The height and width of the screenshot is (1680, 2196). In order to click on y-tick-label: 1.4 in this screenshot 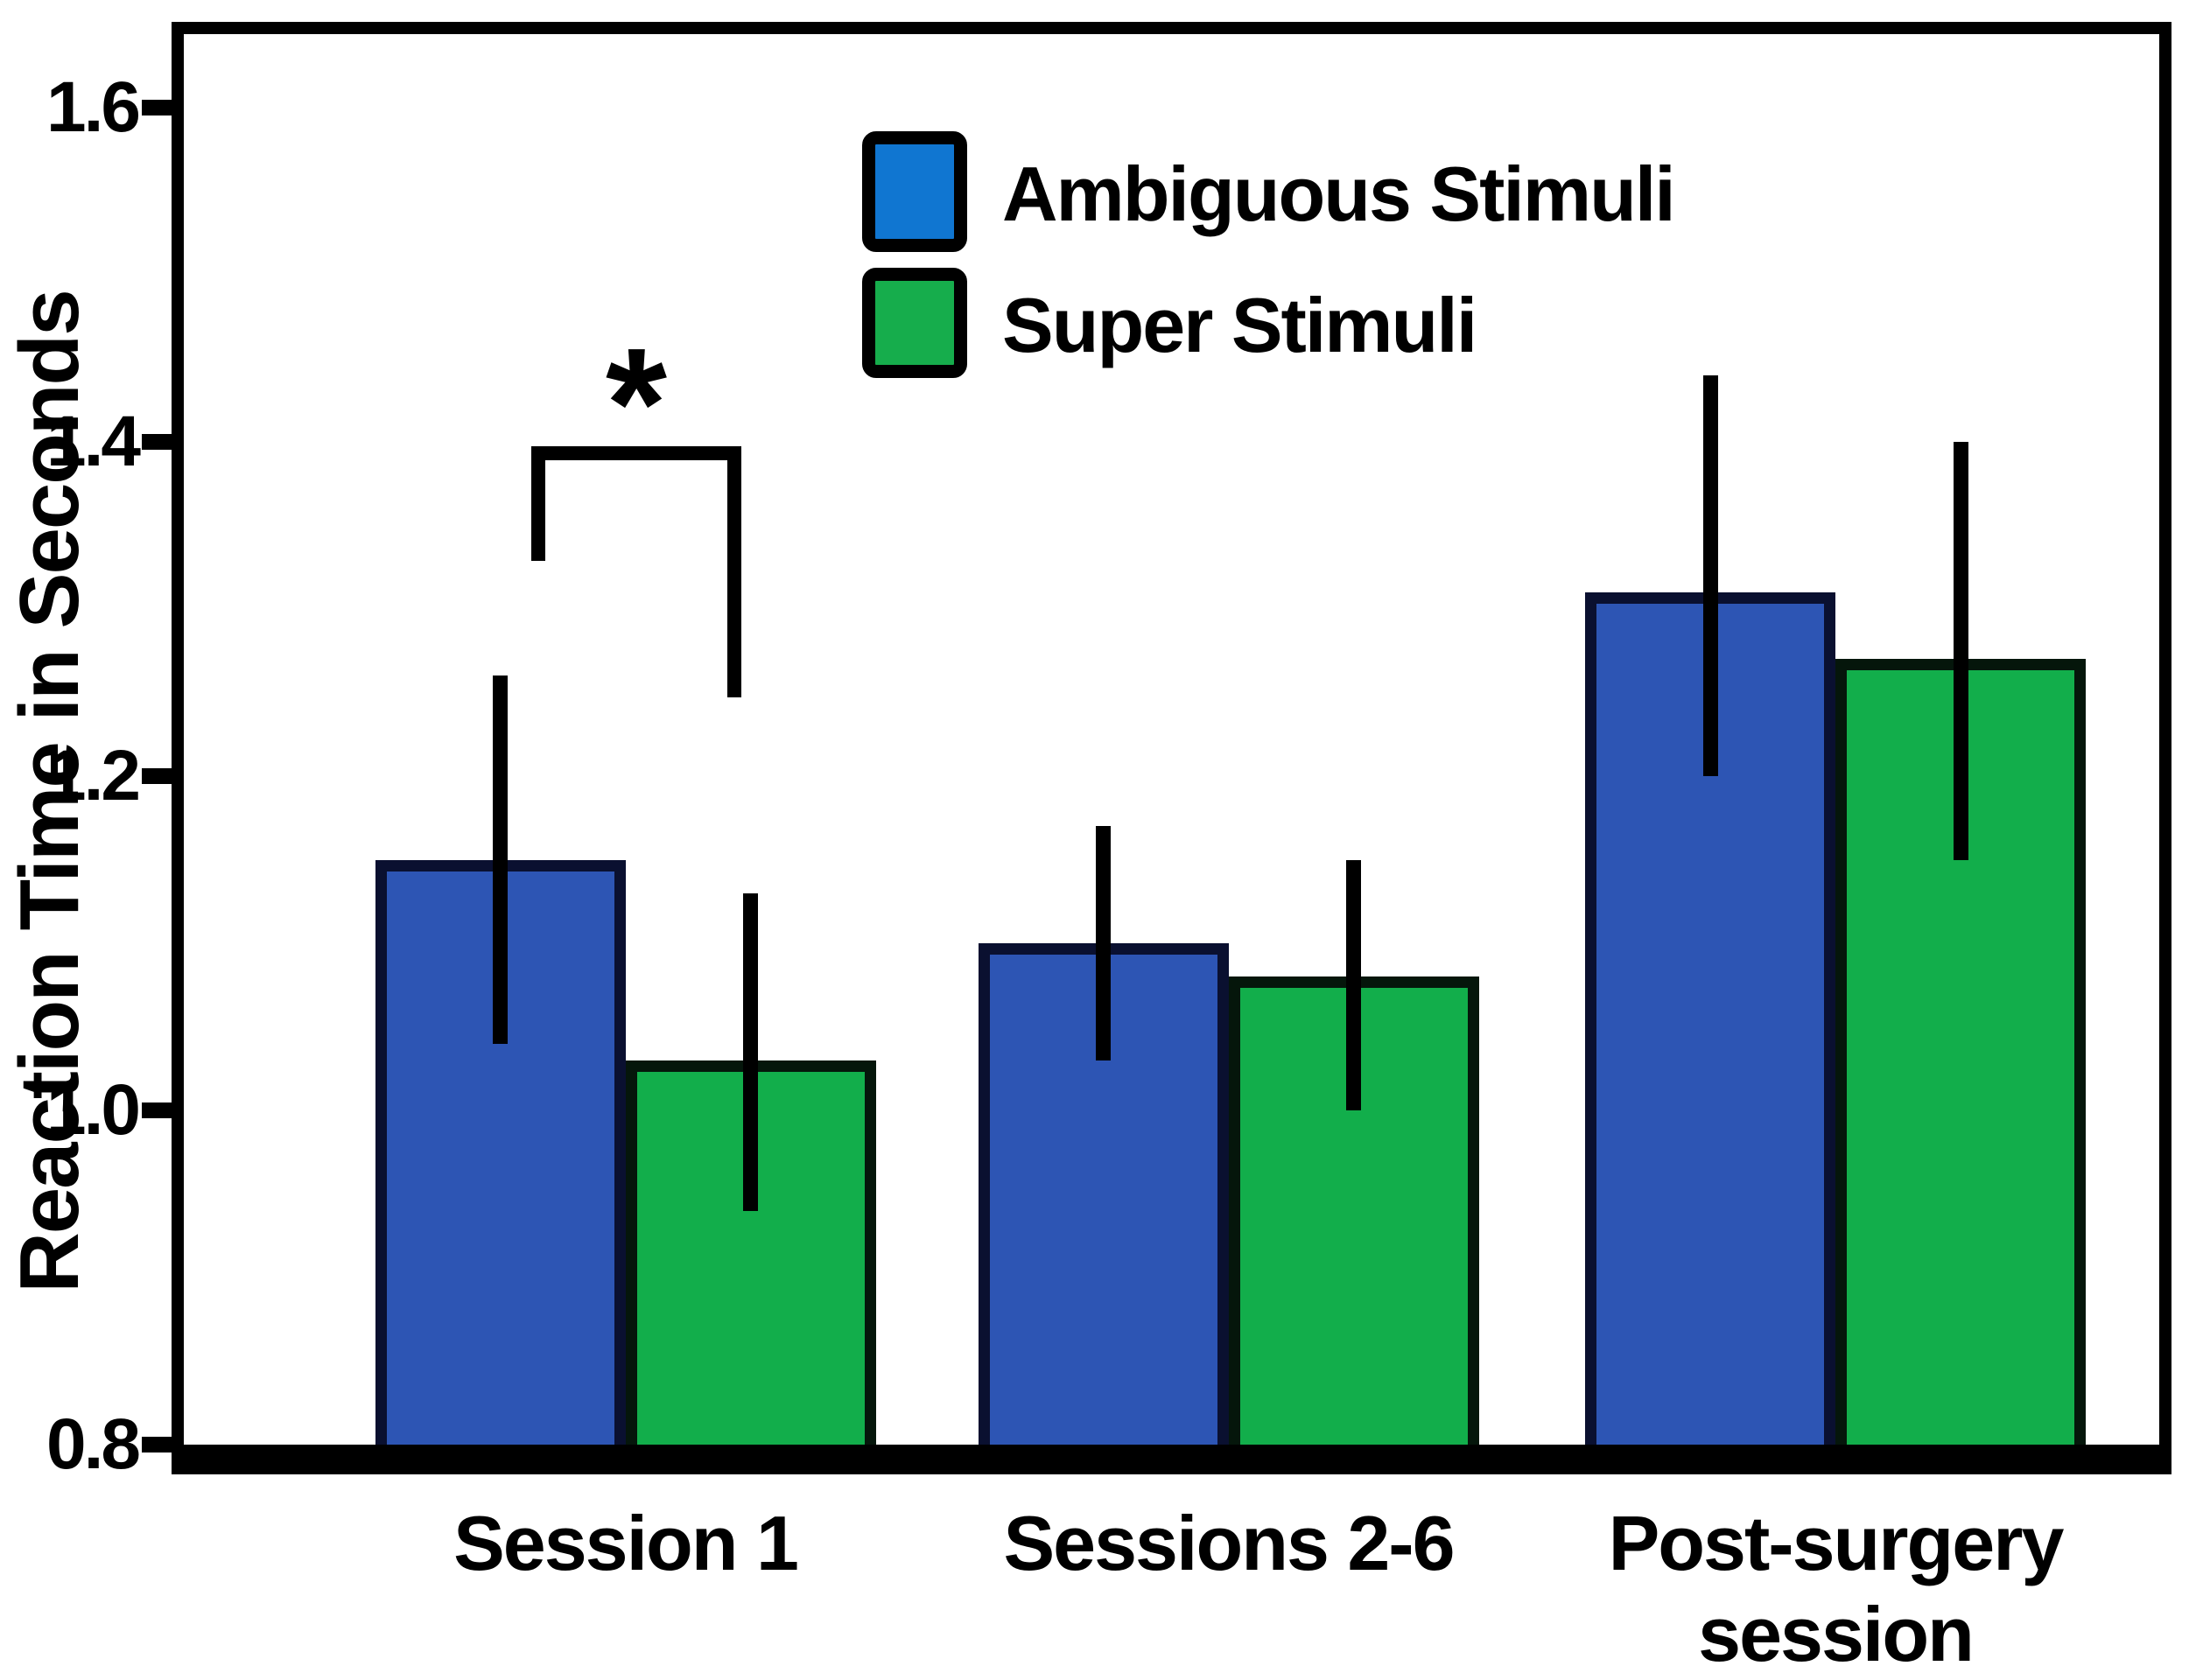, I will do `click(93, 441)`.